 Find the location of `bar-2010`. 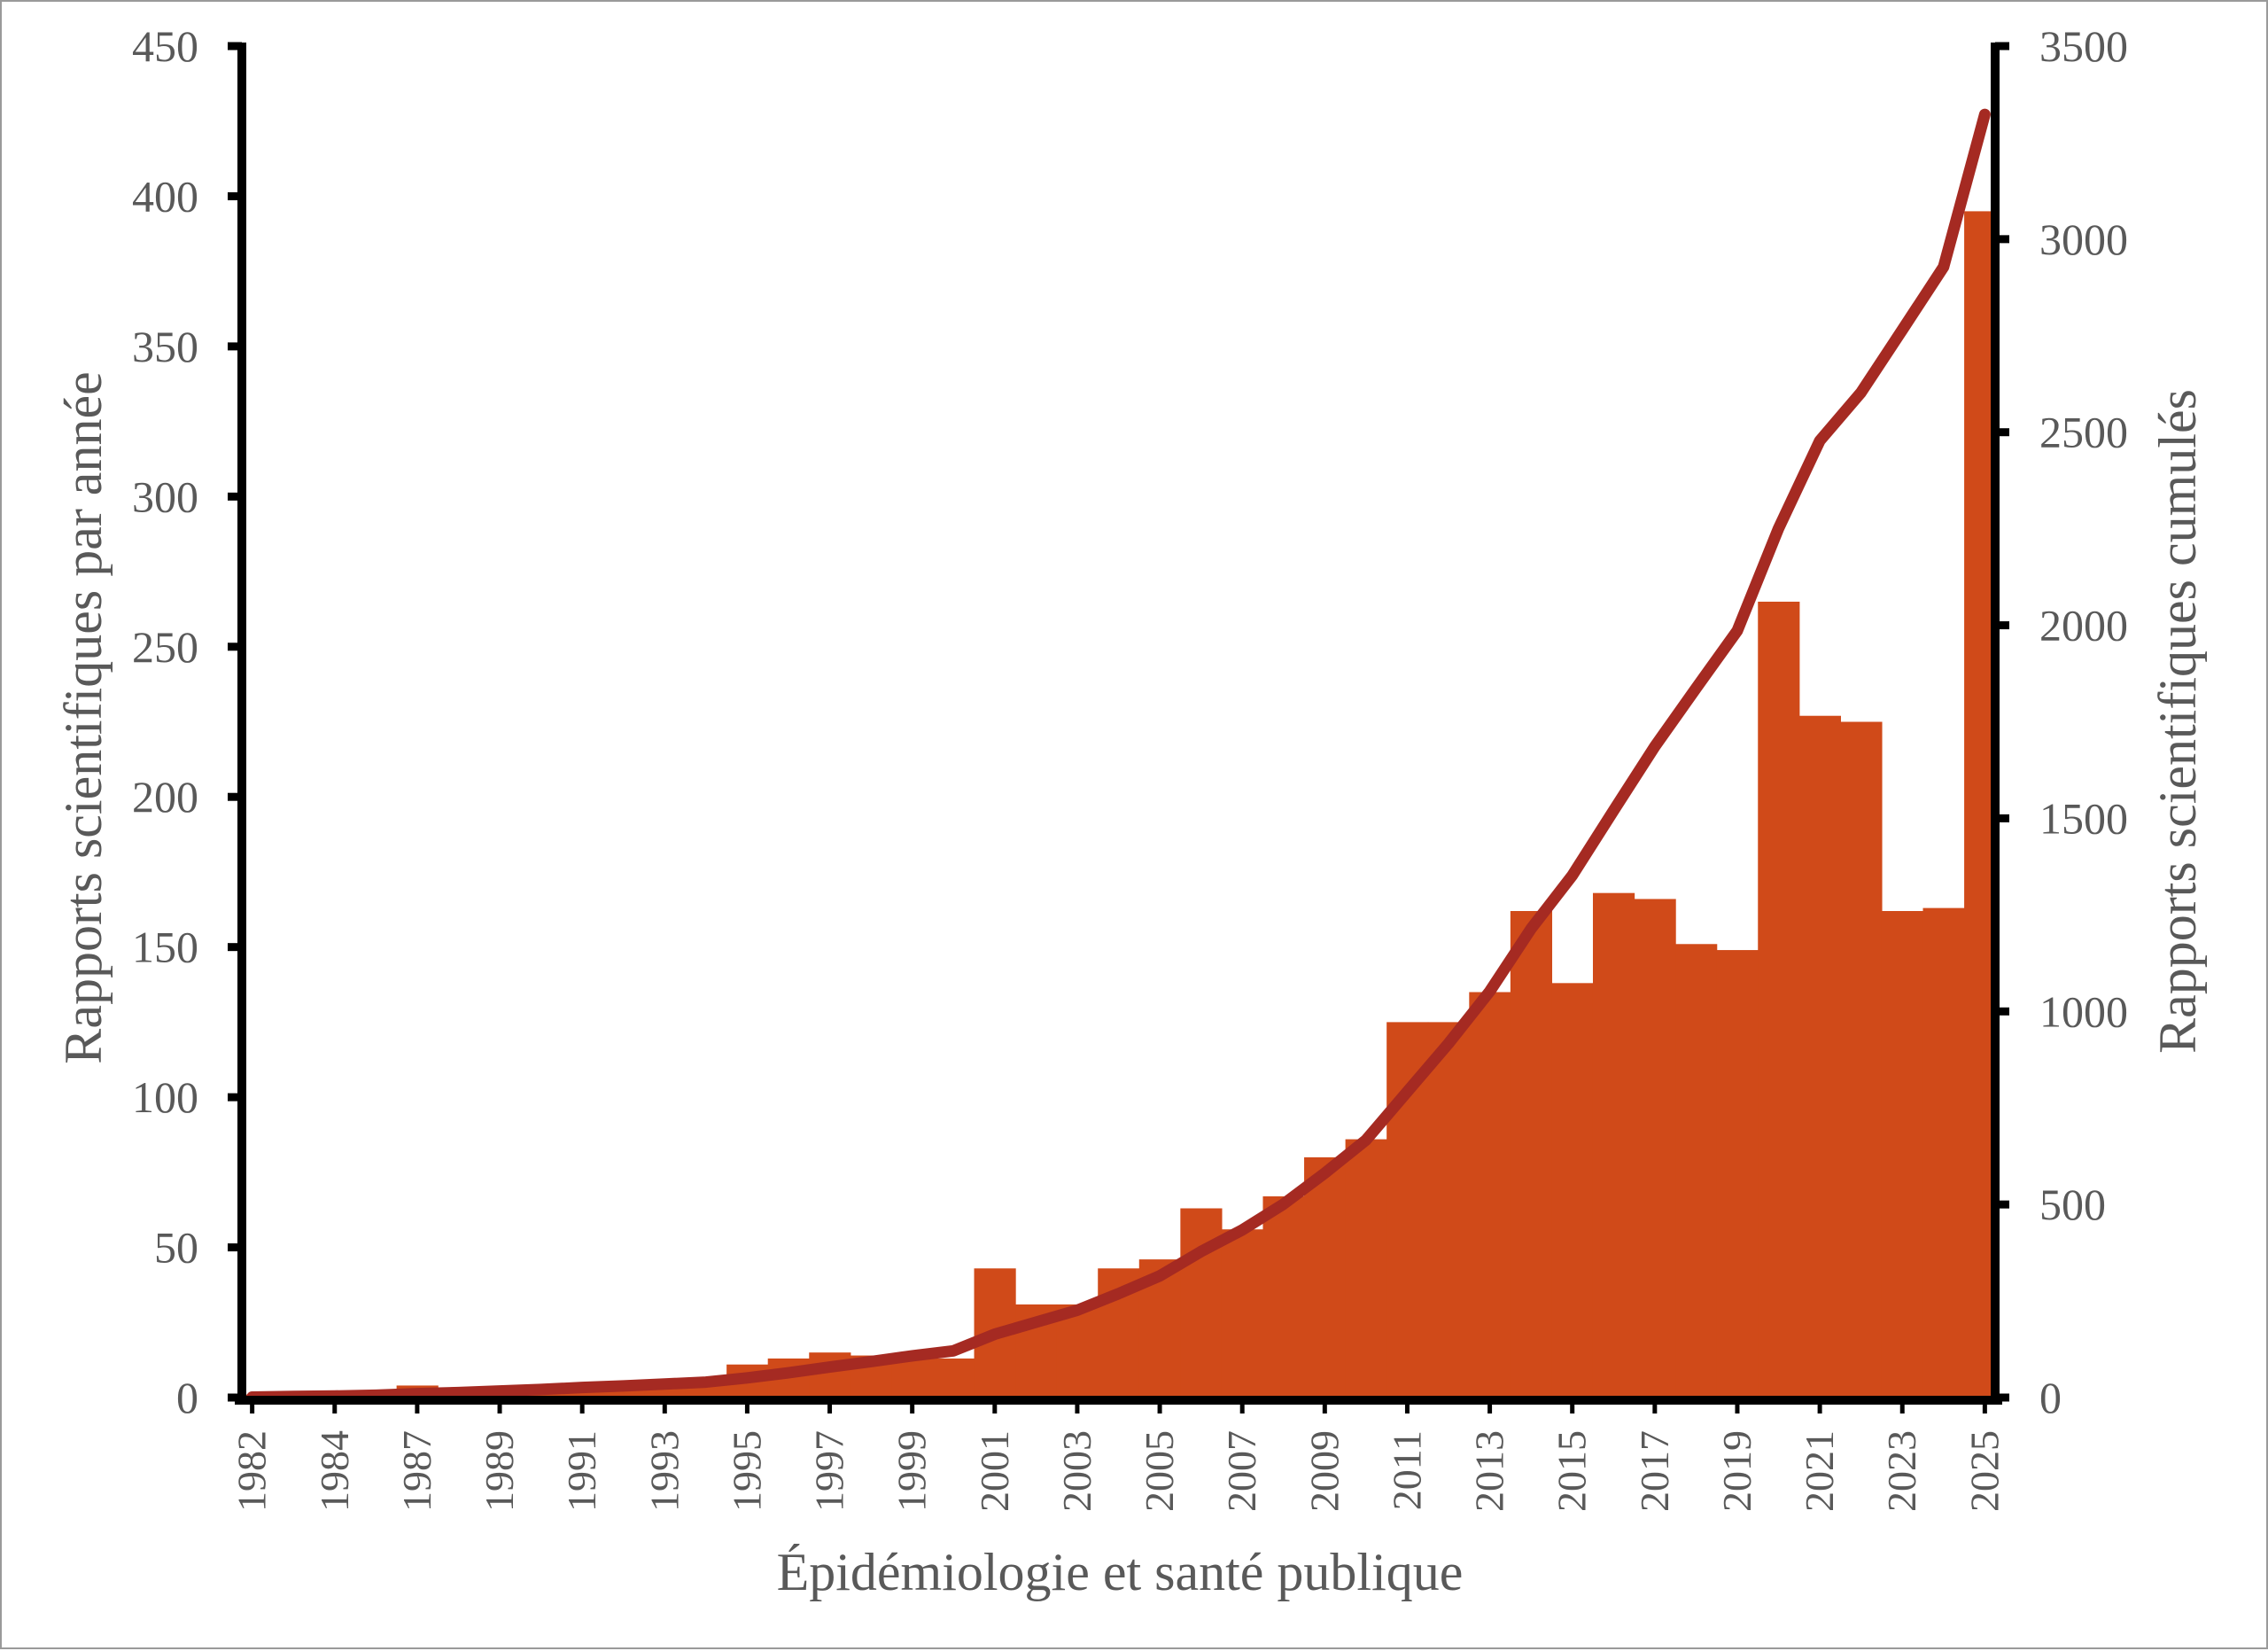

bar-2010 is located at coordinates (1366, 1269).